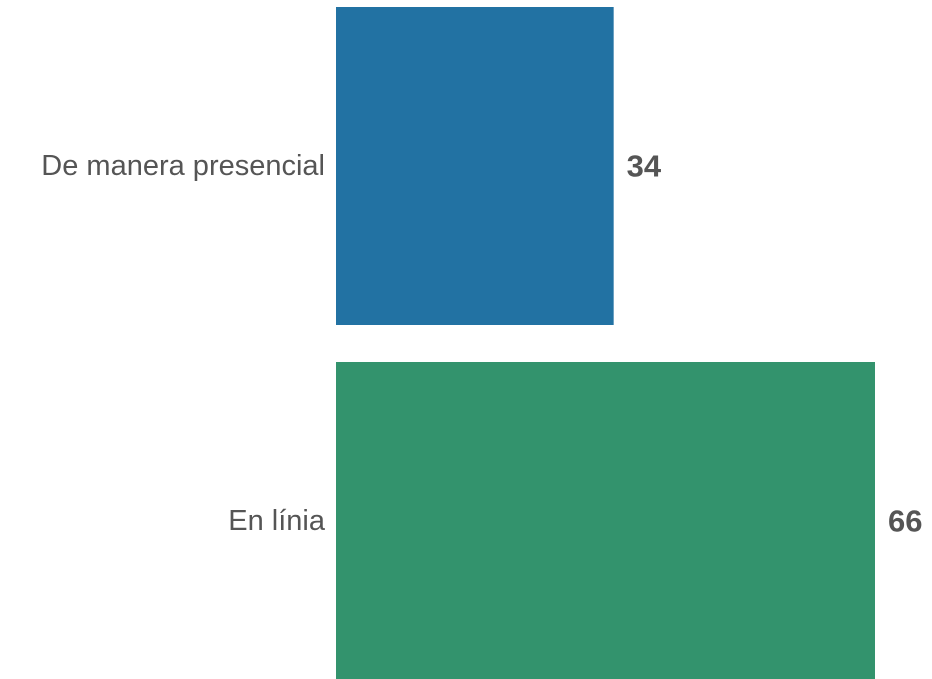 Image resolution: width=932 pixels, height=679 pixels. Describe the element at coordinates (475, 166) in the screenshot. I see `bar-de-manera-presencial` at that location.